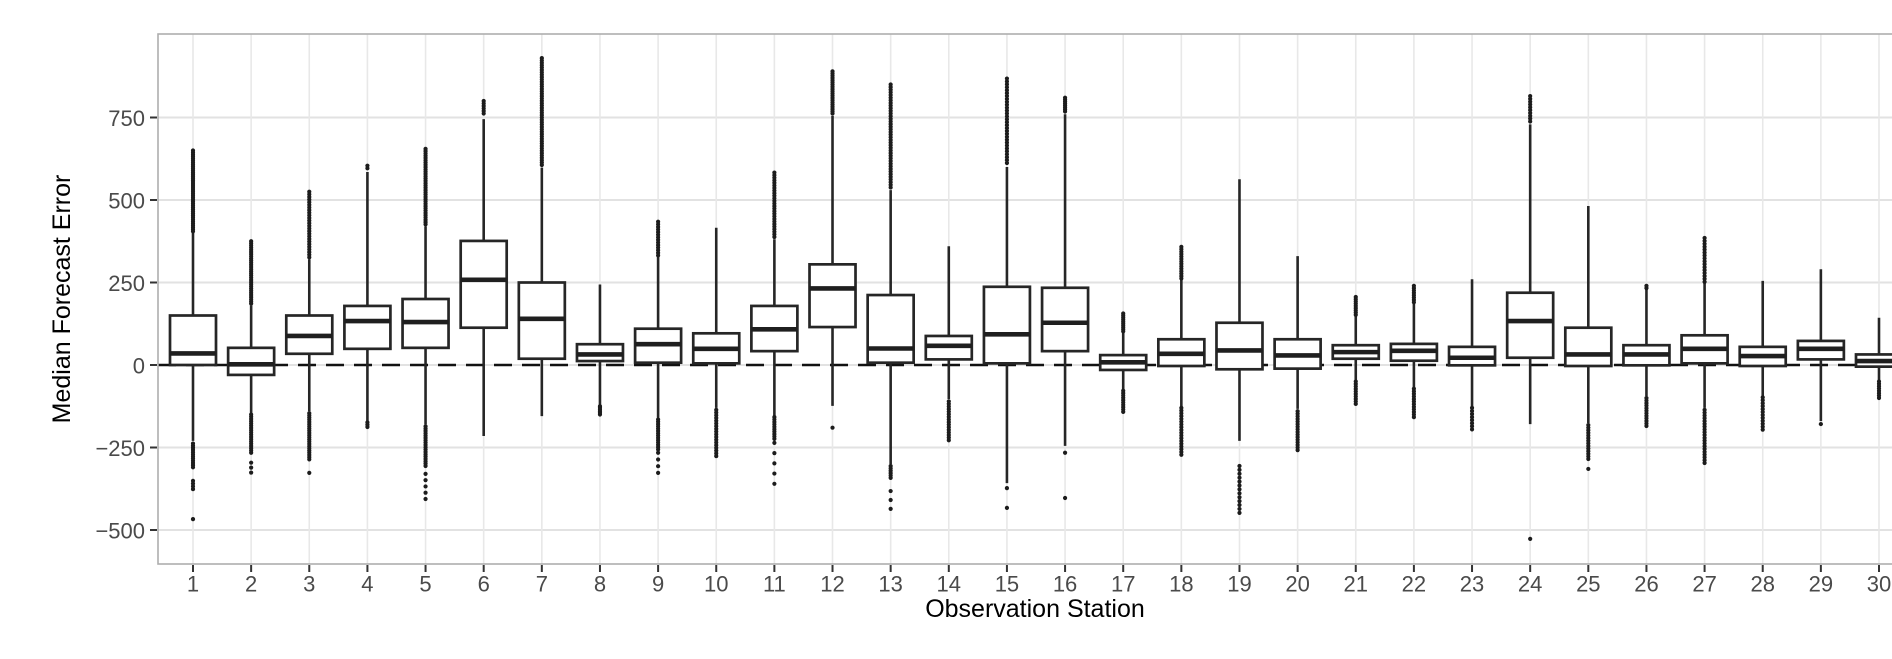 This screenshot has height=659, width=1892. I want to click on y-tick-label: 500, so click(126, 201).